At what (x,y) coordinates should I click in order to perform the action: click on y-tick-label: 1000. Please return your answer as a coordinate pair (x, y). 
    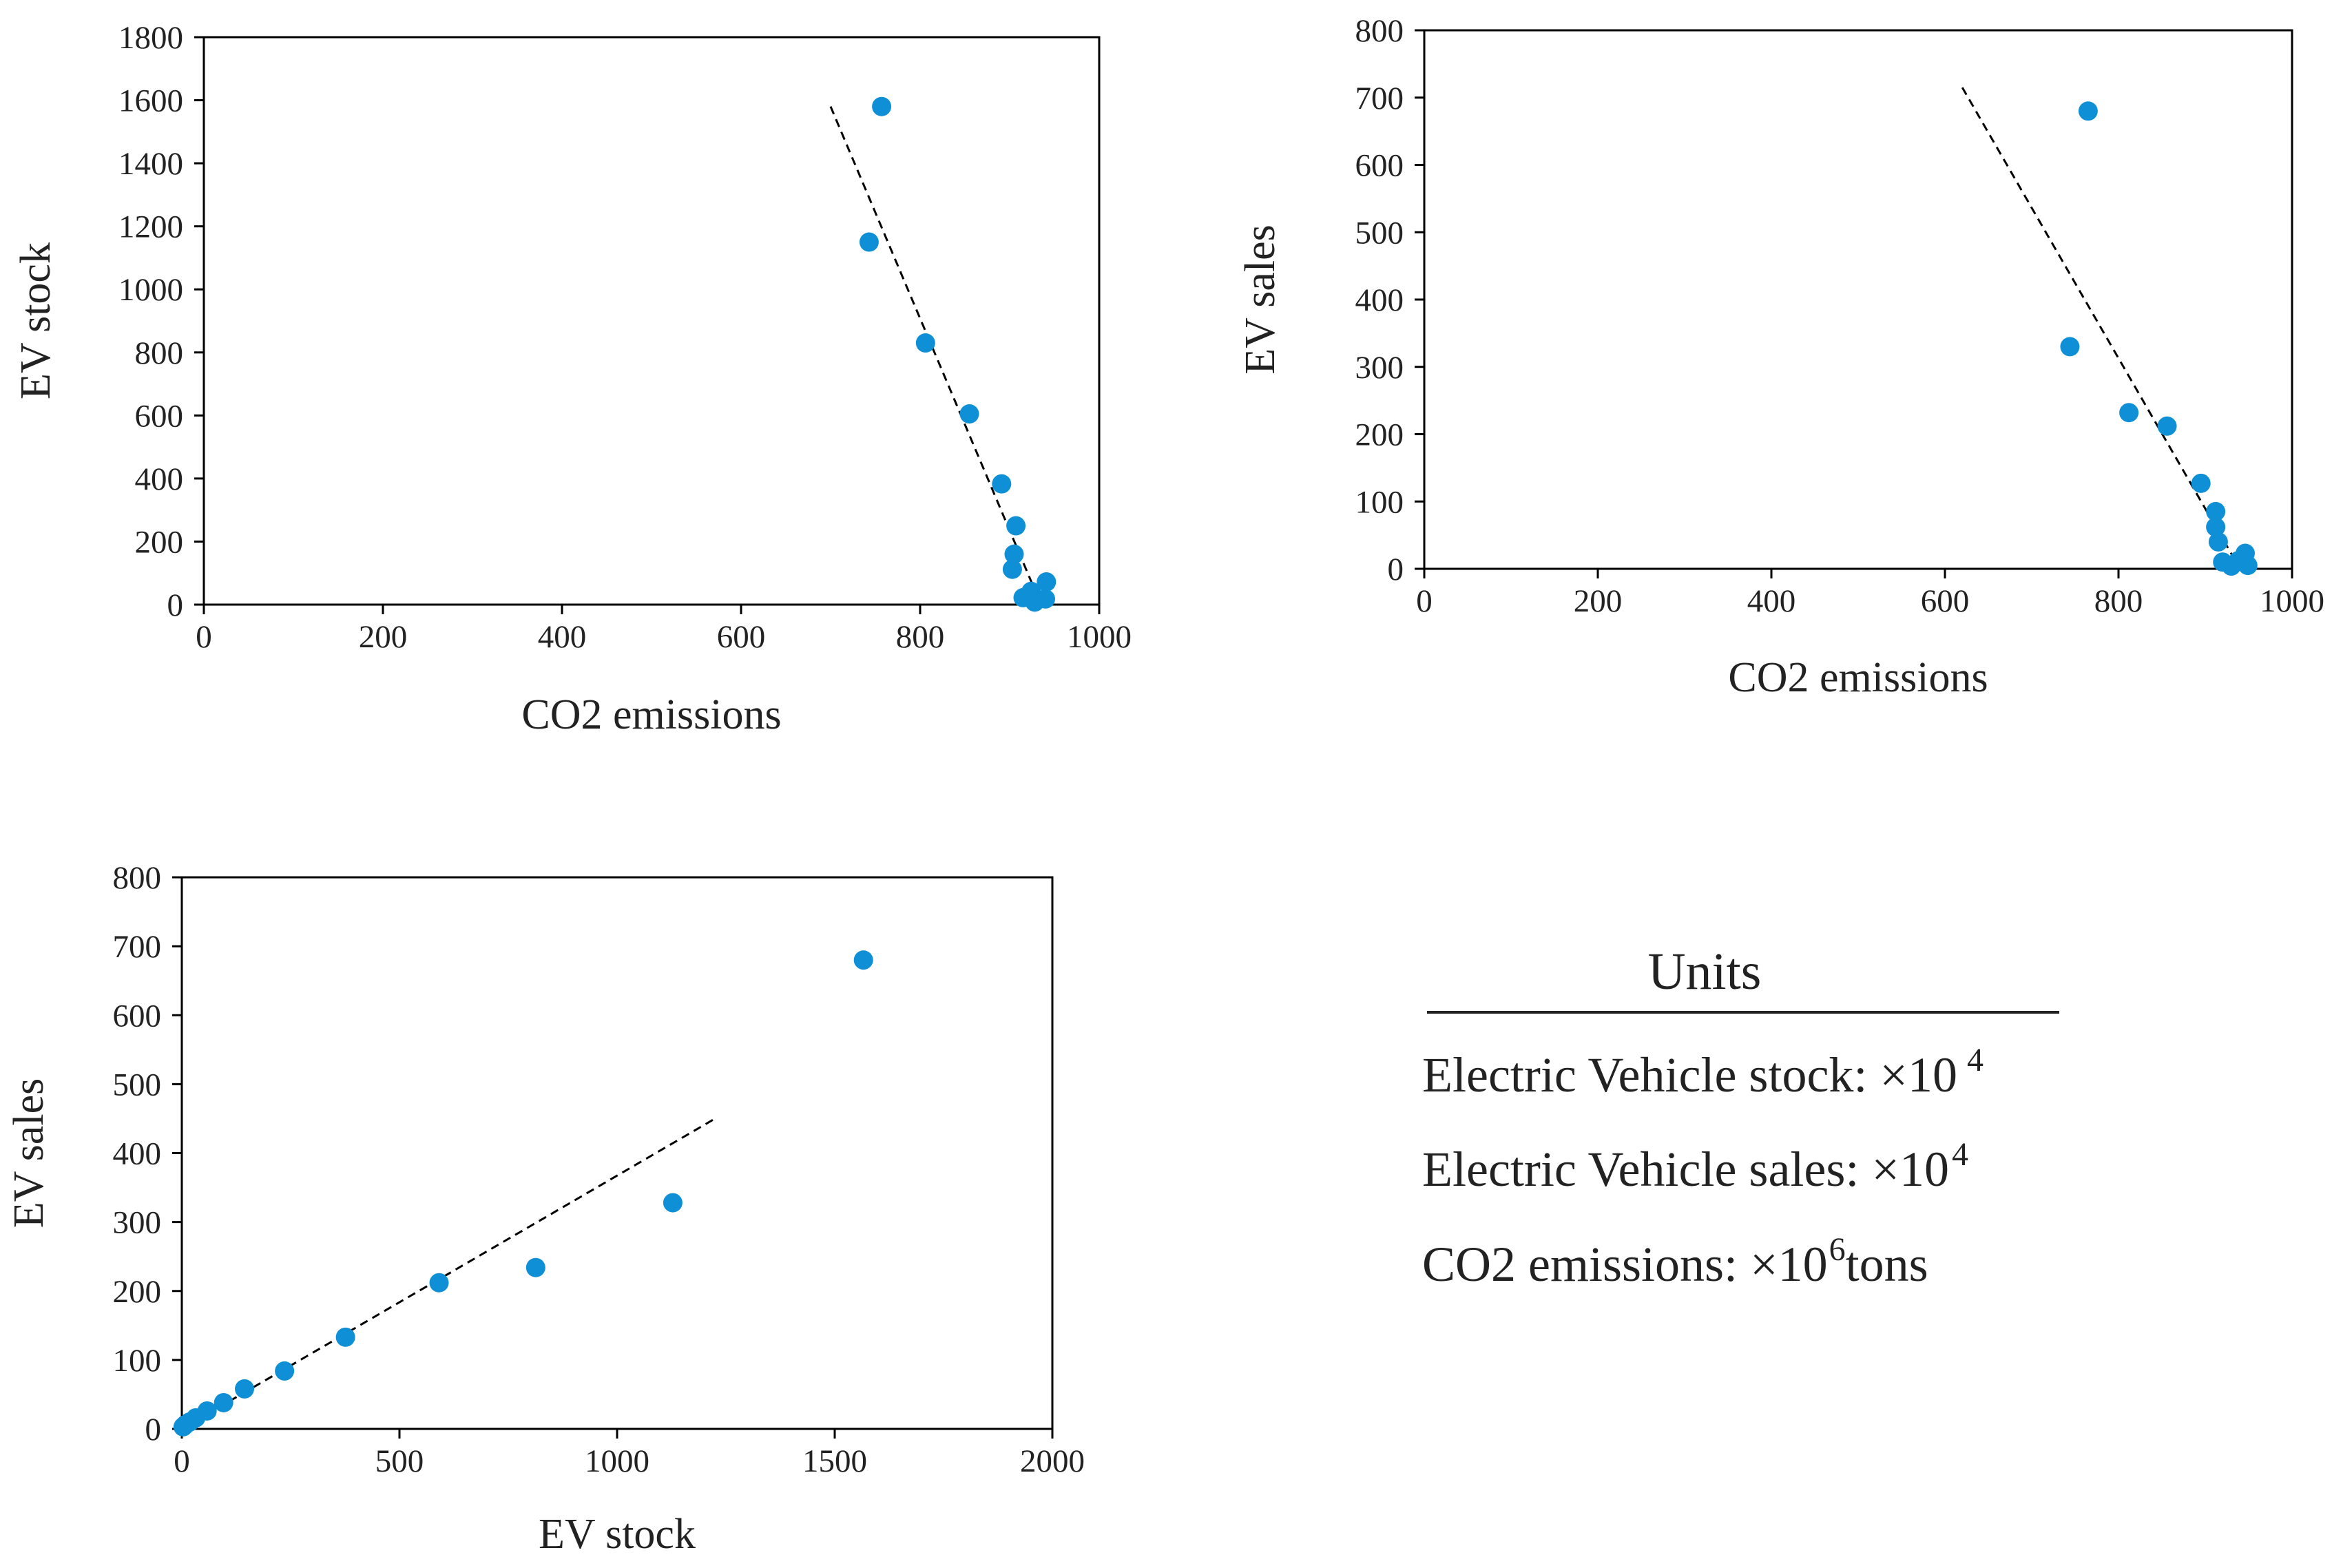
    Looking at the image, I should click on (150, 290).